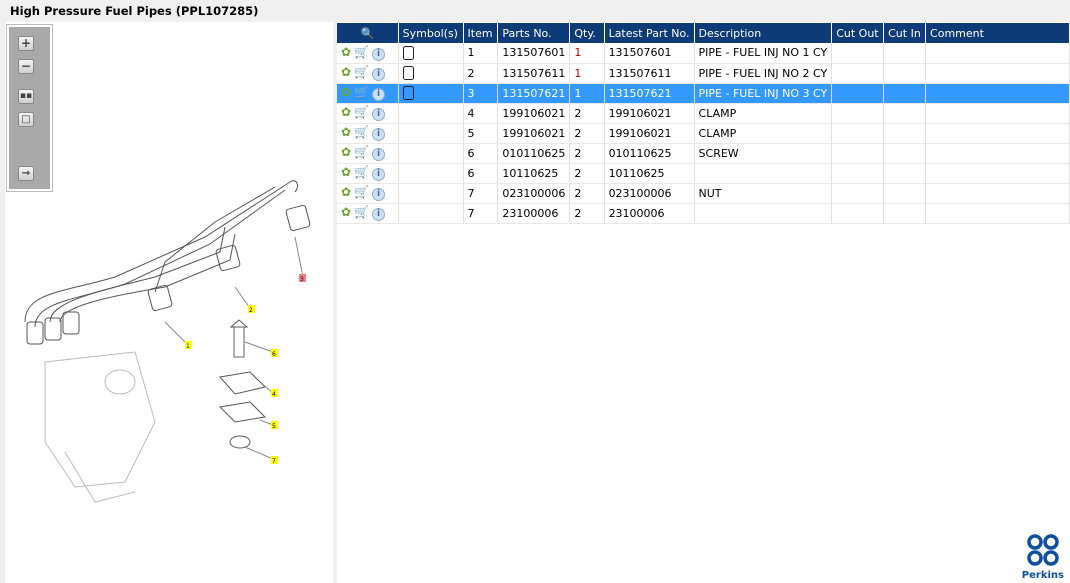  I want to click on description-cell: NUT, so click(763, 193).